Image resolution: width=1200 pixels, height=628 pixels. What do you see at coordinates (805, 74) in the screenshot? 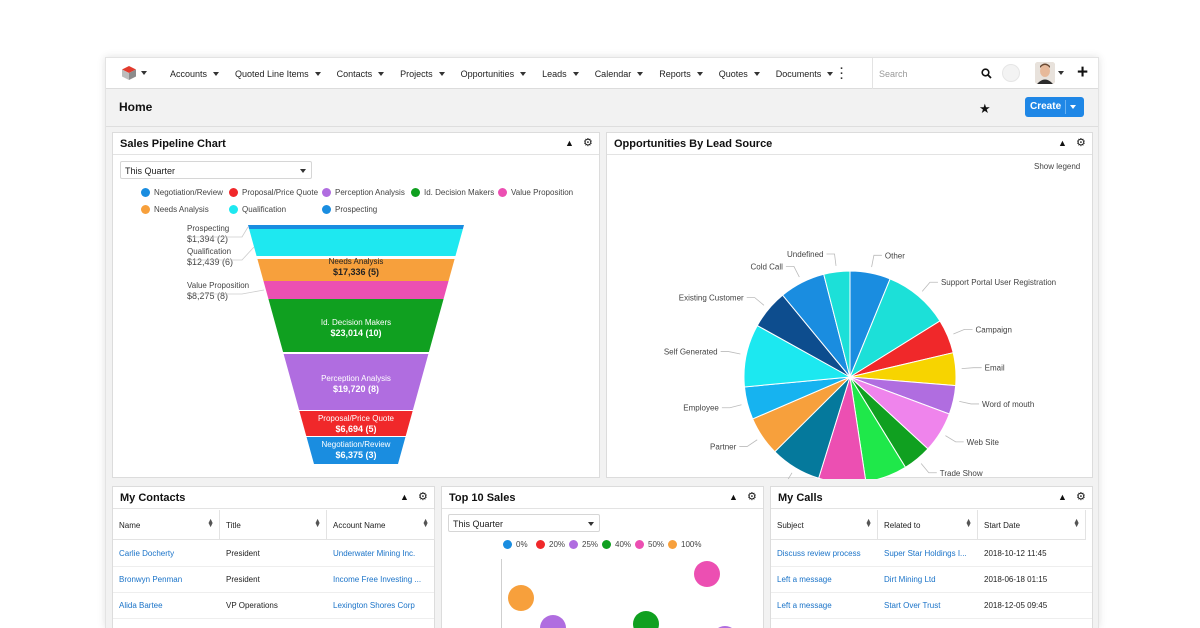
I see `nav-item-documents: Documents` at bounding box center [805, 74].